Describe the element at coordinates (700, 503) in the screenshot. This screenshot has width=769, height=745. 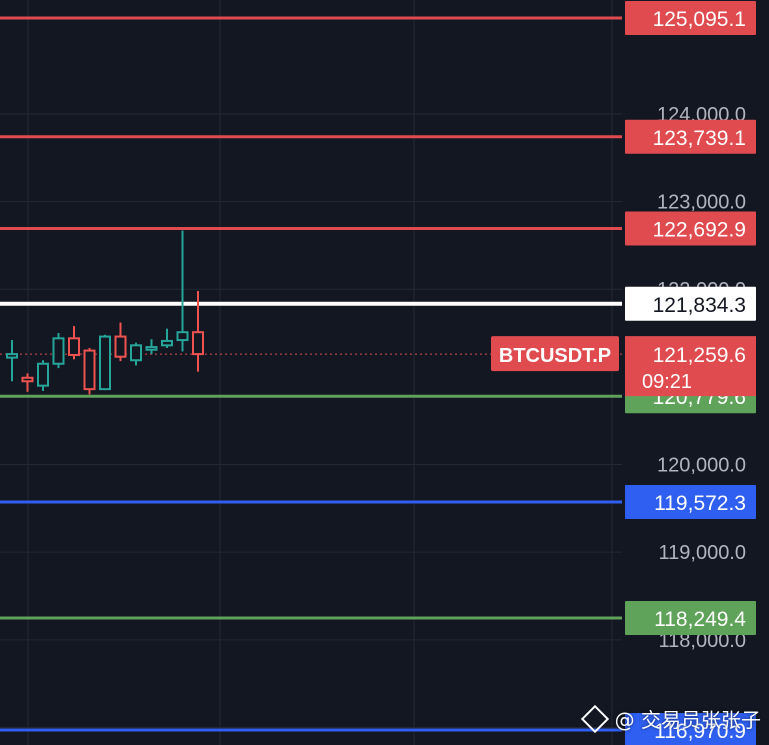
I see `level-price-label: 119,572.3` at that location.